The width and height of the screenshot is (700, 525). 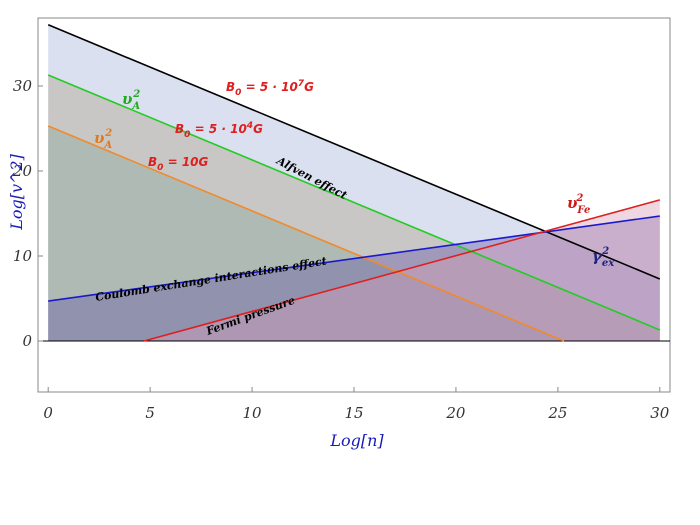 I want to click on x-axis-label: Log[n], so click(x=356, y=440).